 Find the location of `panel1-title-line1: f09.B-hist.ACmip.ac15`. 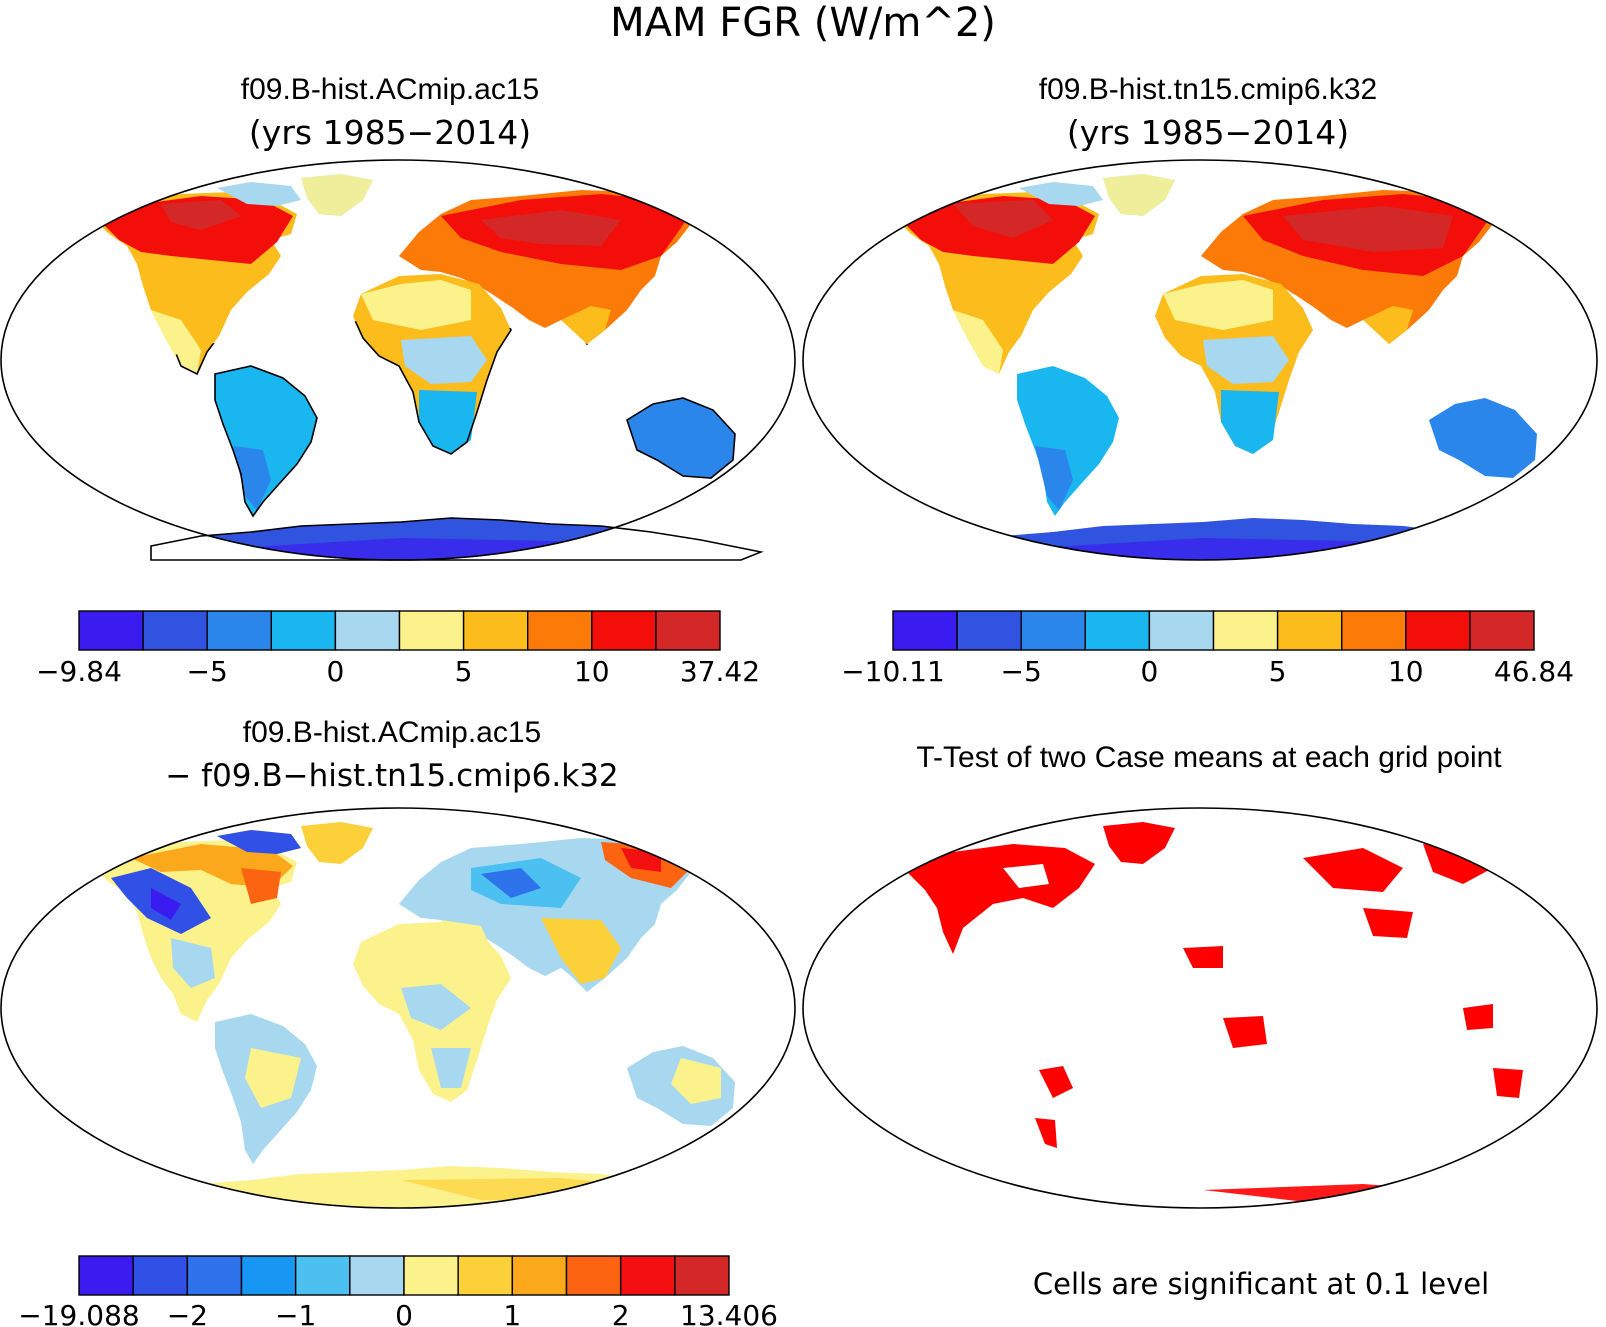

panel1-title-line1: f09.B-hist.ACmip.ac15 is located at coordinates (390, 89).